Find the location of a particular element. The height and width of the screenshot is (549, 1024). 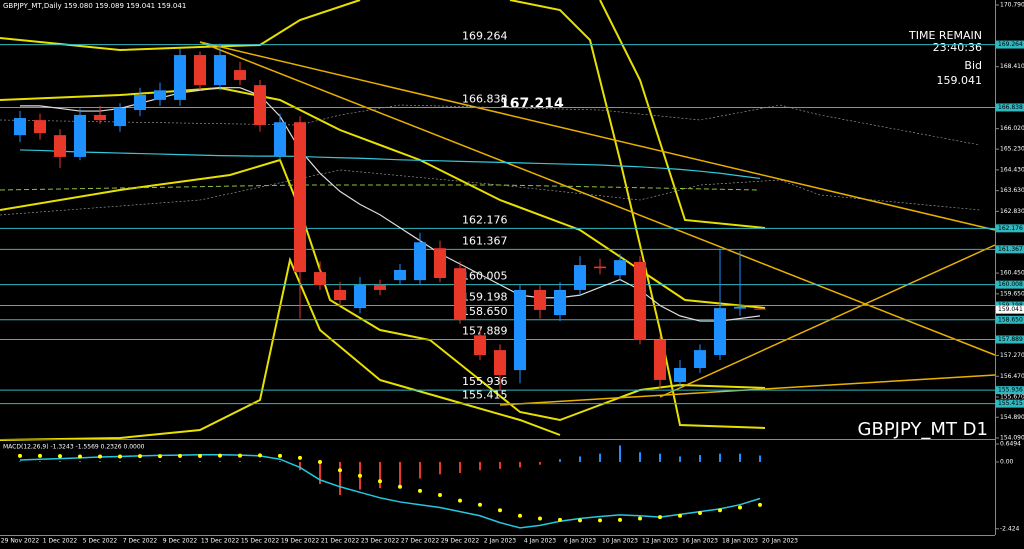

y-tick-label: 164.430 is located at coordinates (1012, 169).